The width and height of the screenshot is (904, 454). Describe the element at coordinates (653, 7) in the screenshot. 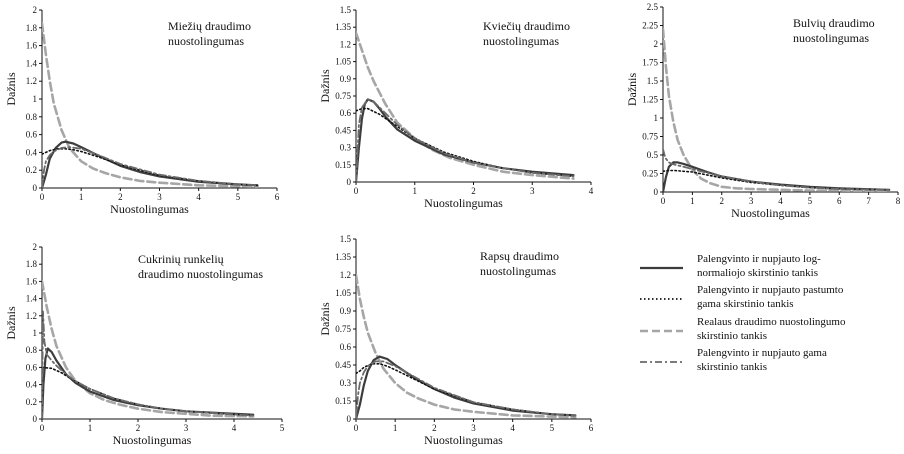

I see `y-tick-label: 2.5` at that location.